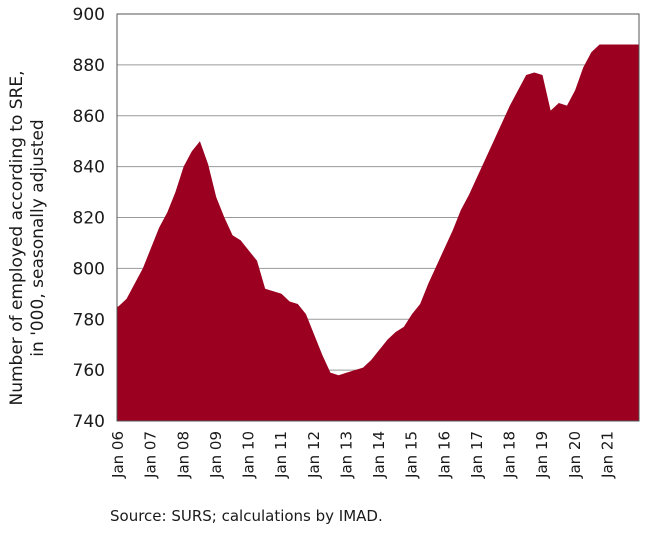 The image size is (650, 533). I want to click on y-tick-label: 860, so click(89, 117).